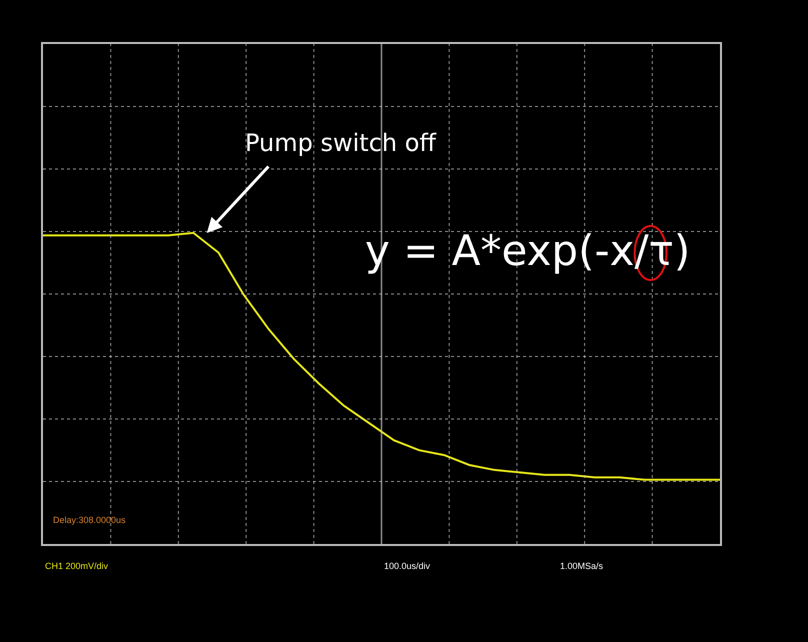 This screenshot has height=642, width=808. I want to click on text: 1.00MSa/s, so click(582, 566).